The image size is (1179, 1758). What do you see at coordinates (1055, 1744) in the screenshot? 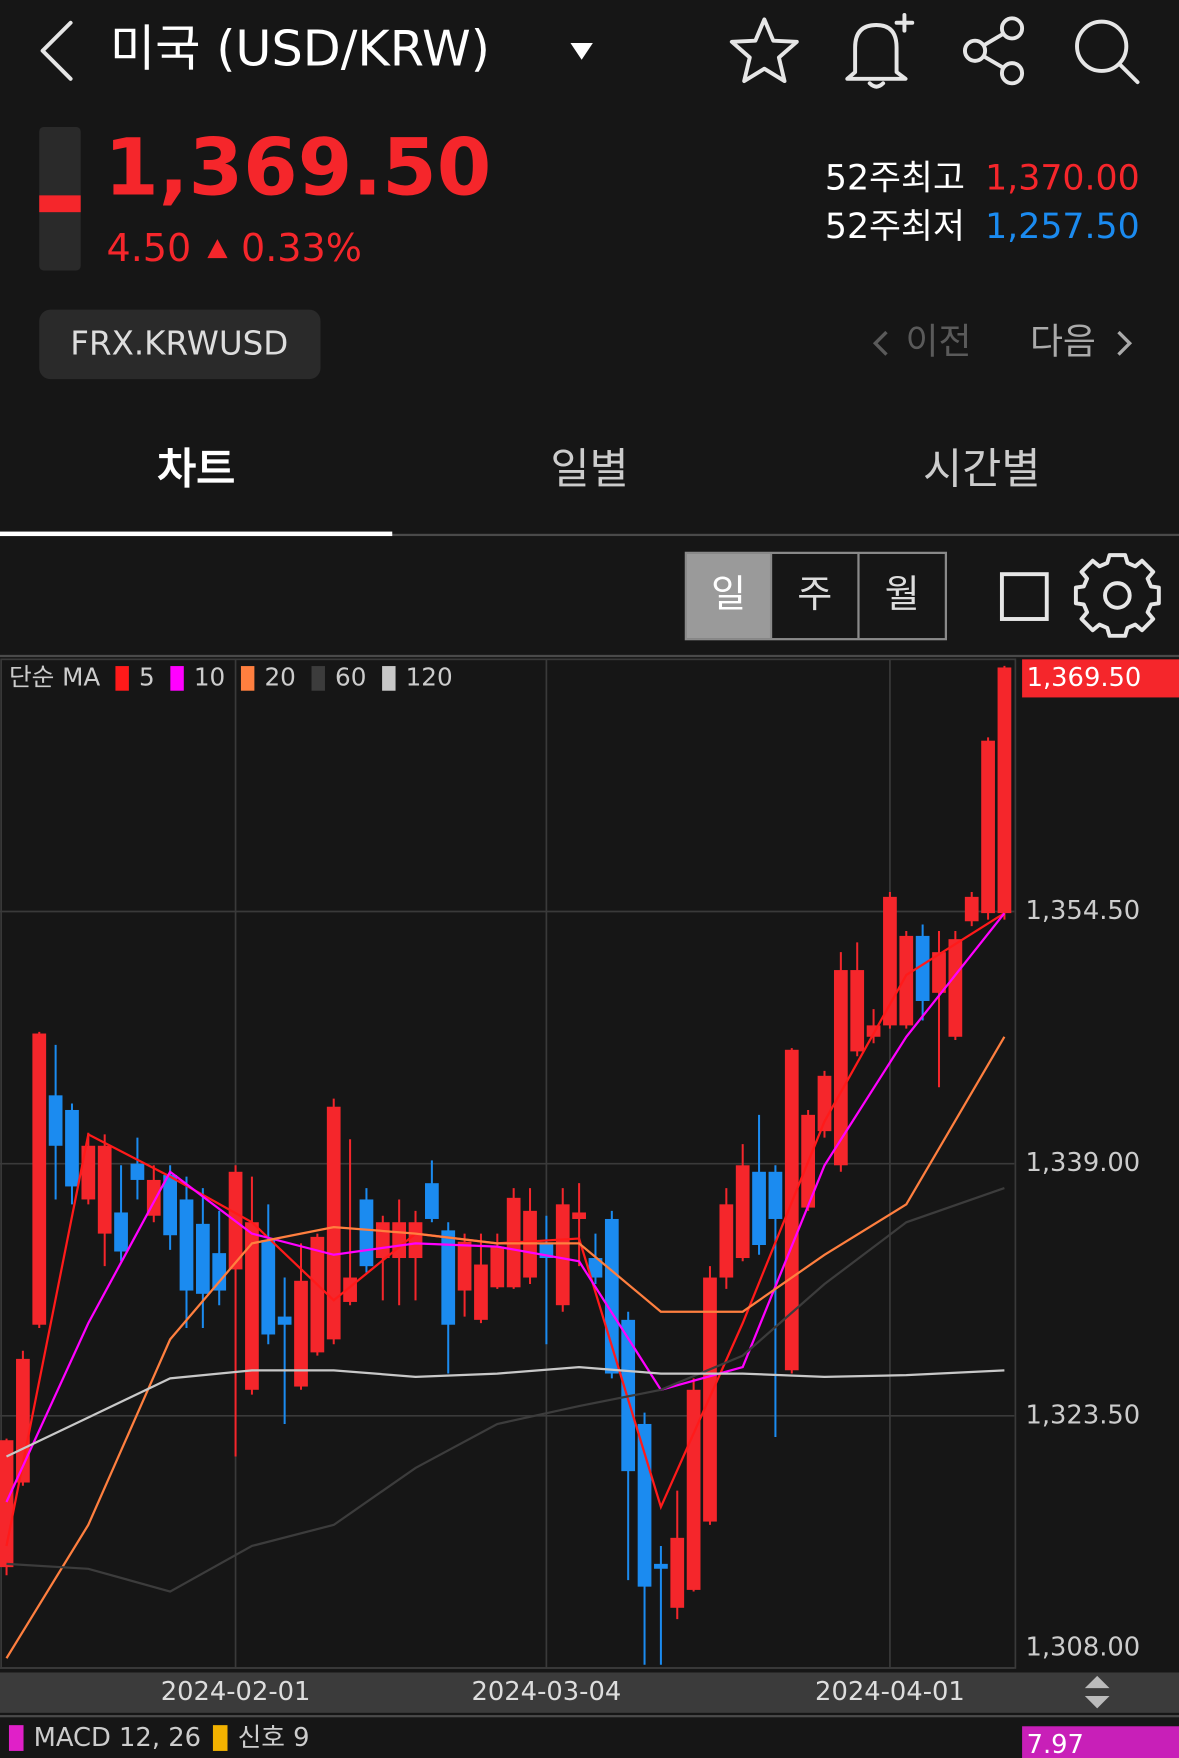
I see `macd-value: 7.97` at bounding box center [1055, 1744].